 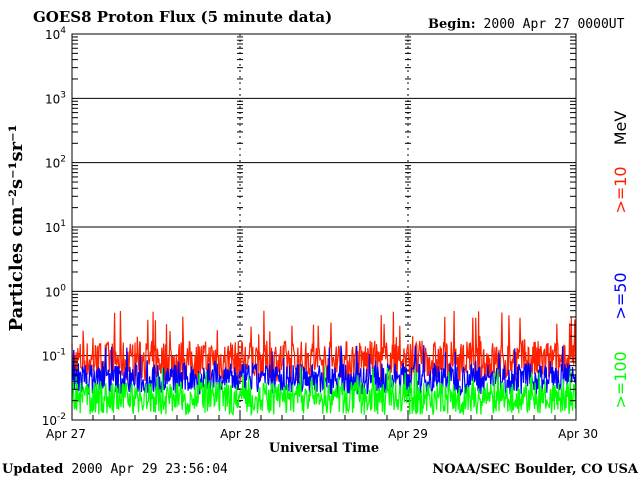 I want to click on y-tick-label: 10⁰, so click(x=55, y=291).